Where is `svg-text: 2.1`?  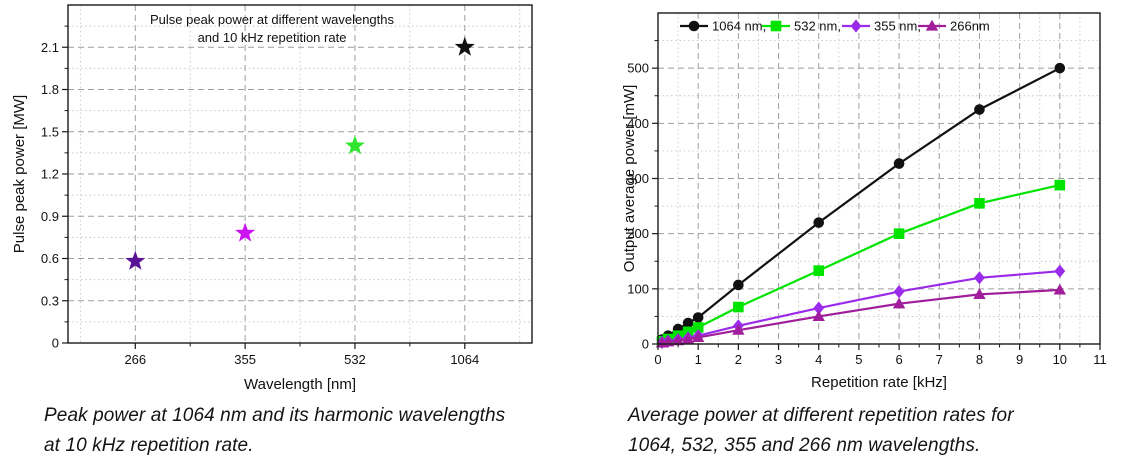
svg-text: 2.1 is located at coordinates (50, 47).